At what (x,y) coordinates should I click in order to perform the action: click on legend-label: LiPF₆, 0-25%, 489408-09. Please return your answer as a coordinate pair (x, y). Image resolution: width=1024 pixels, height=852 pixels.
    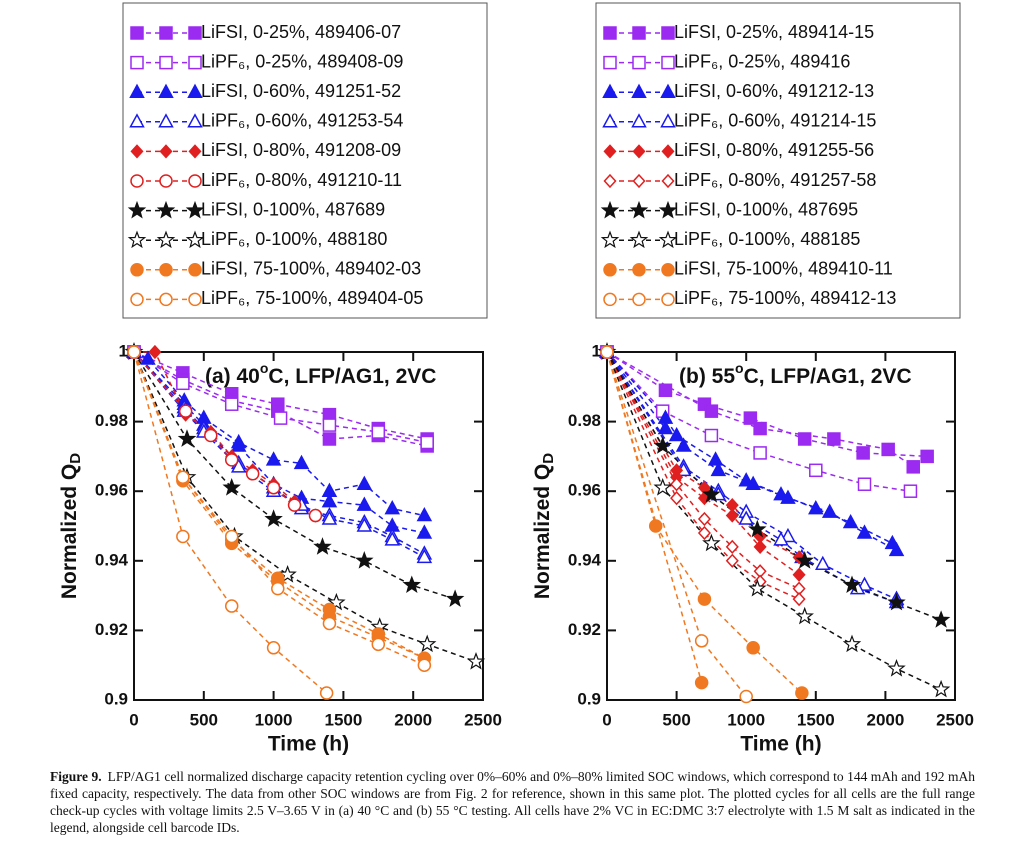
    Looking at the image, I should click on (302, 61).